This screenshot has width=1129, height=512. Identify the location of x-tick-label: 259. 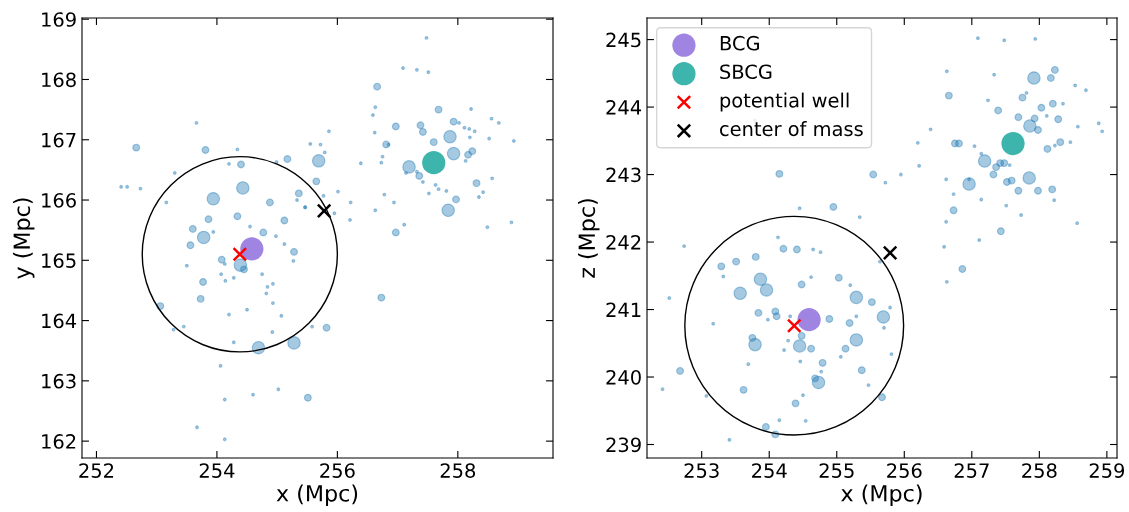
(1107, 470).